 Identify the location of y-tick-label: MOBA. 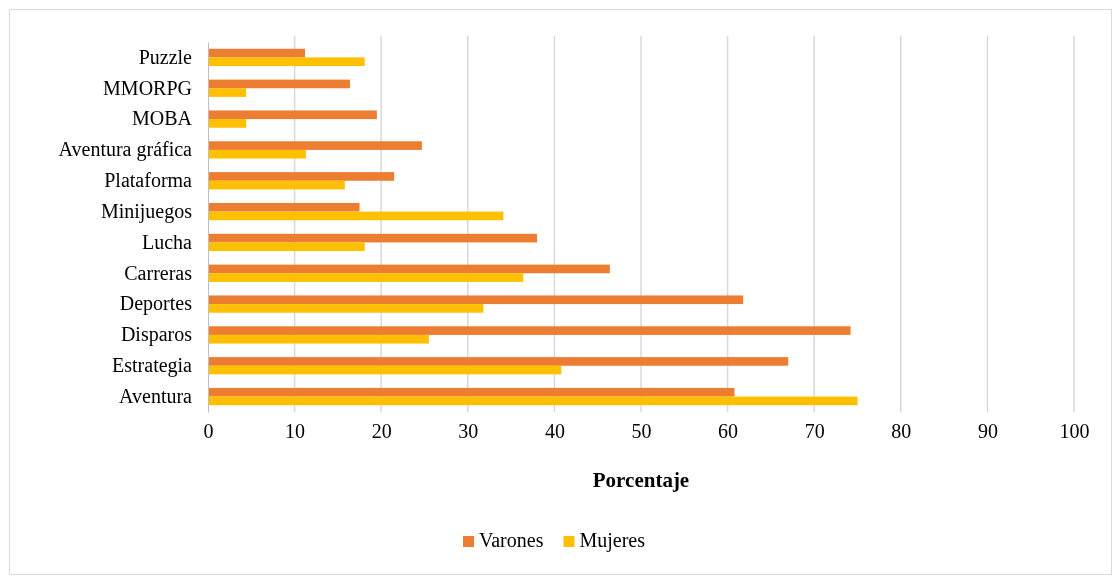
(162, 118).